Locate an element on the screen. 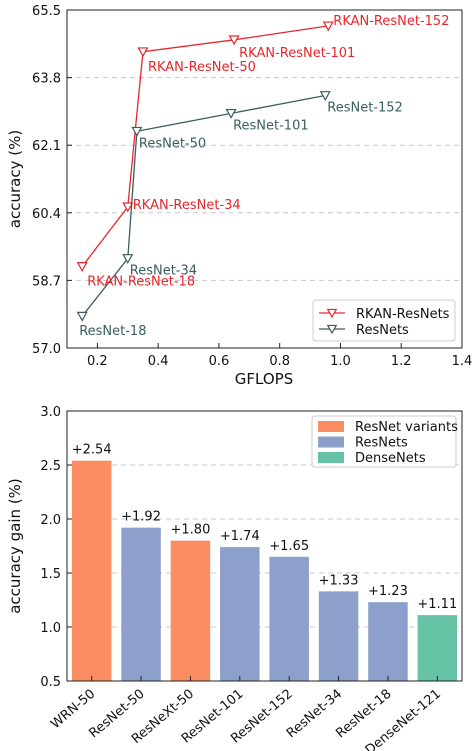 This screenshot has height=751, width=474. top-y-tick-label: 58.7 is located at coordinates (46, 281).